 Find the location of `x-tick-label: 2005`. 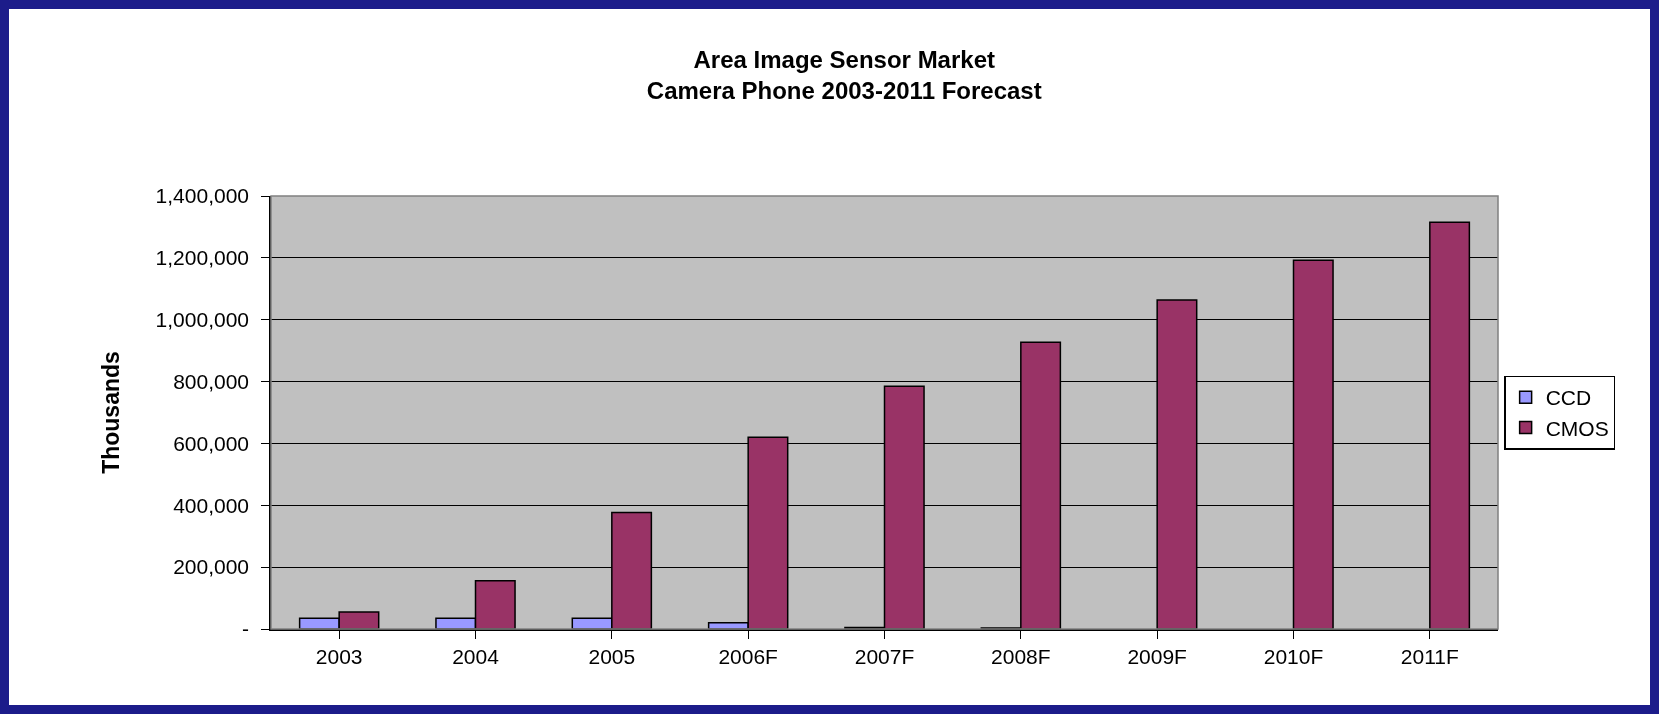

x-tick-label: 2005 is located at coordinates (612, 656).